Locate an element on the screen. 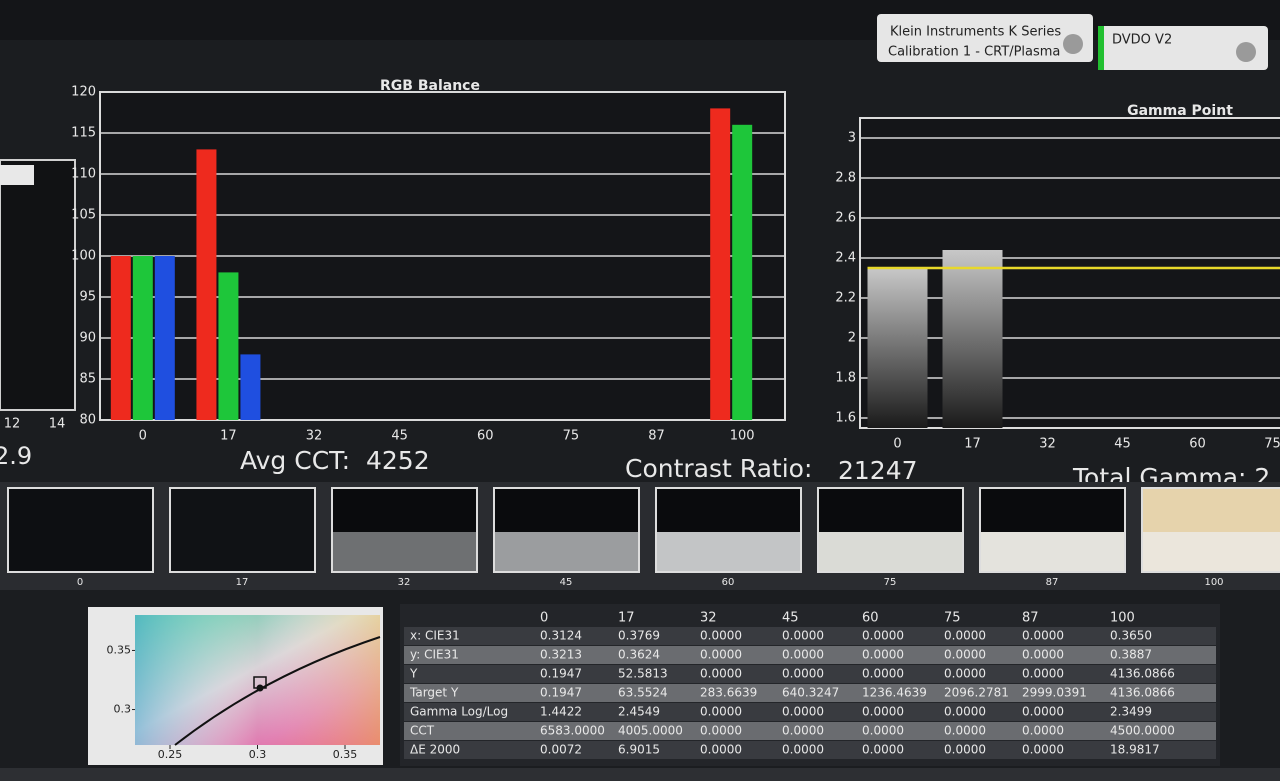 Image resolution: width=1280 pixels, height=781 pixels. y-tick-label: 2.6 is located at coordinates (845, 218).